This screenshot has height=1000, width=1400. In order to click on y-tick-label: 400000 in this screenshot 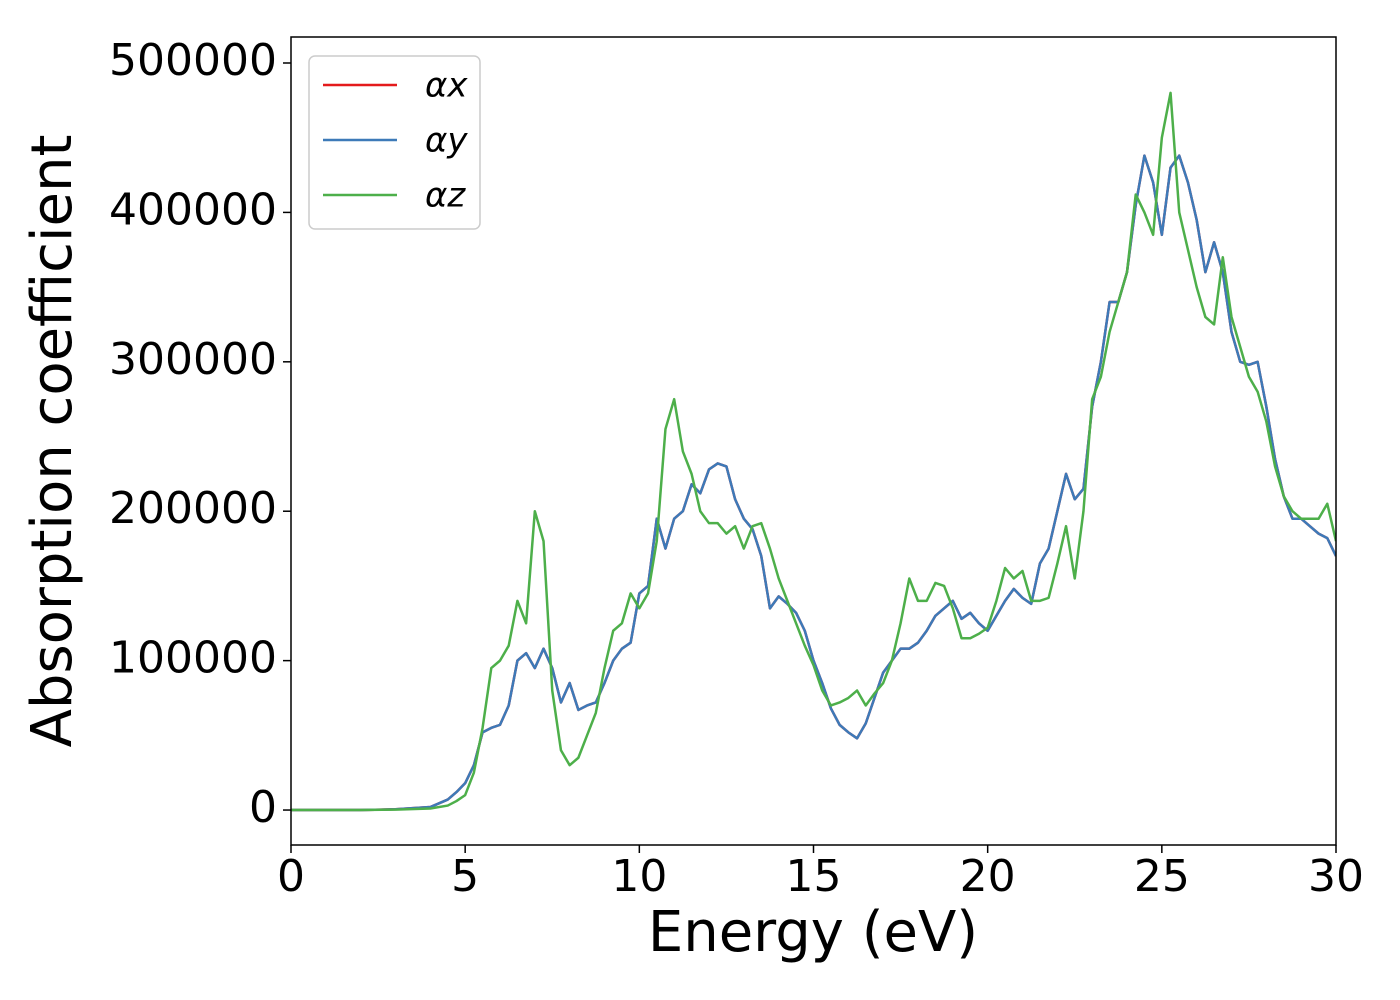, I will do `click(193, 209)`.